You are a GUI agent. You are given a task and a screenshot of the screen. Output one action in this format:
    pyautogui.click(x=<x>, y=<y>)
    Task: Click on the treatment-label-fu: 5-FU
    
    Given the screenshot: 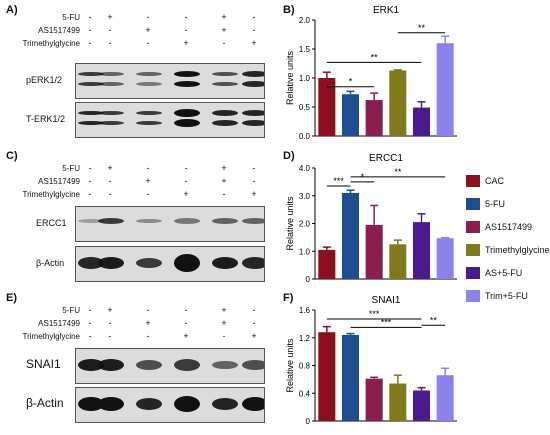 What is the action you would take?
    pyautogui.click(x=71, y=168)
    